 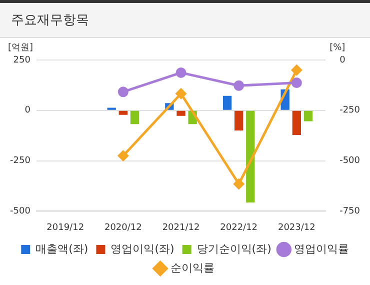 I want to click on legend-label: 순이익률, so click(x=192, y=267).